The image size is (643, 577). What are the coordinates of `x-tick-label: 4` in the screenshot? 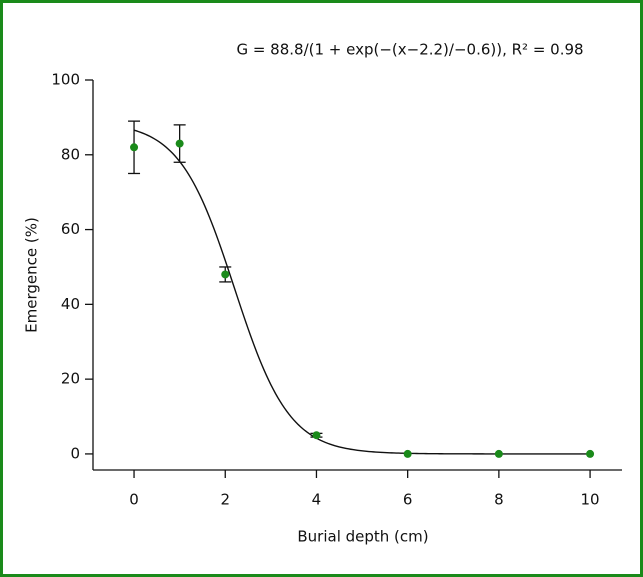 It's located at (317, 500).